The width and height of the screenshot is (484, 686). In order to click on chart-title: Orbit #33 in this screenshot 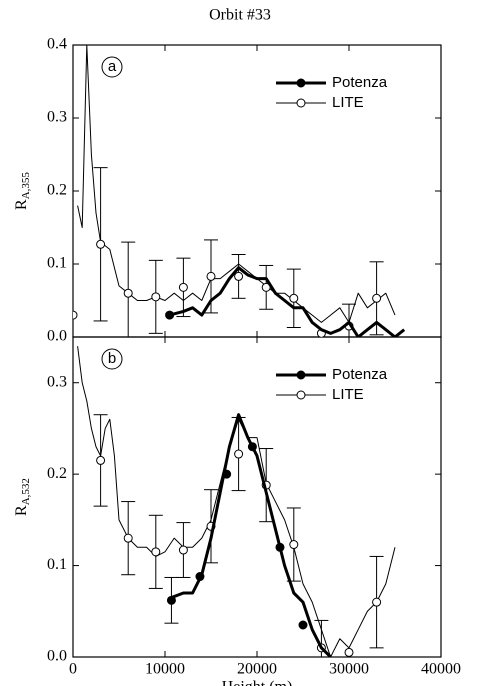, I will do `click(240, 15)`.